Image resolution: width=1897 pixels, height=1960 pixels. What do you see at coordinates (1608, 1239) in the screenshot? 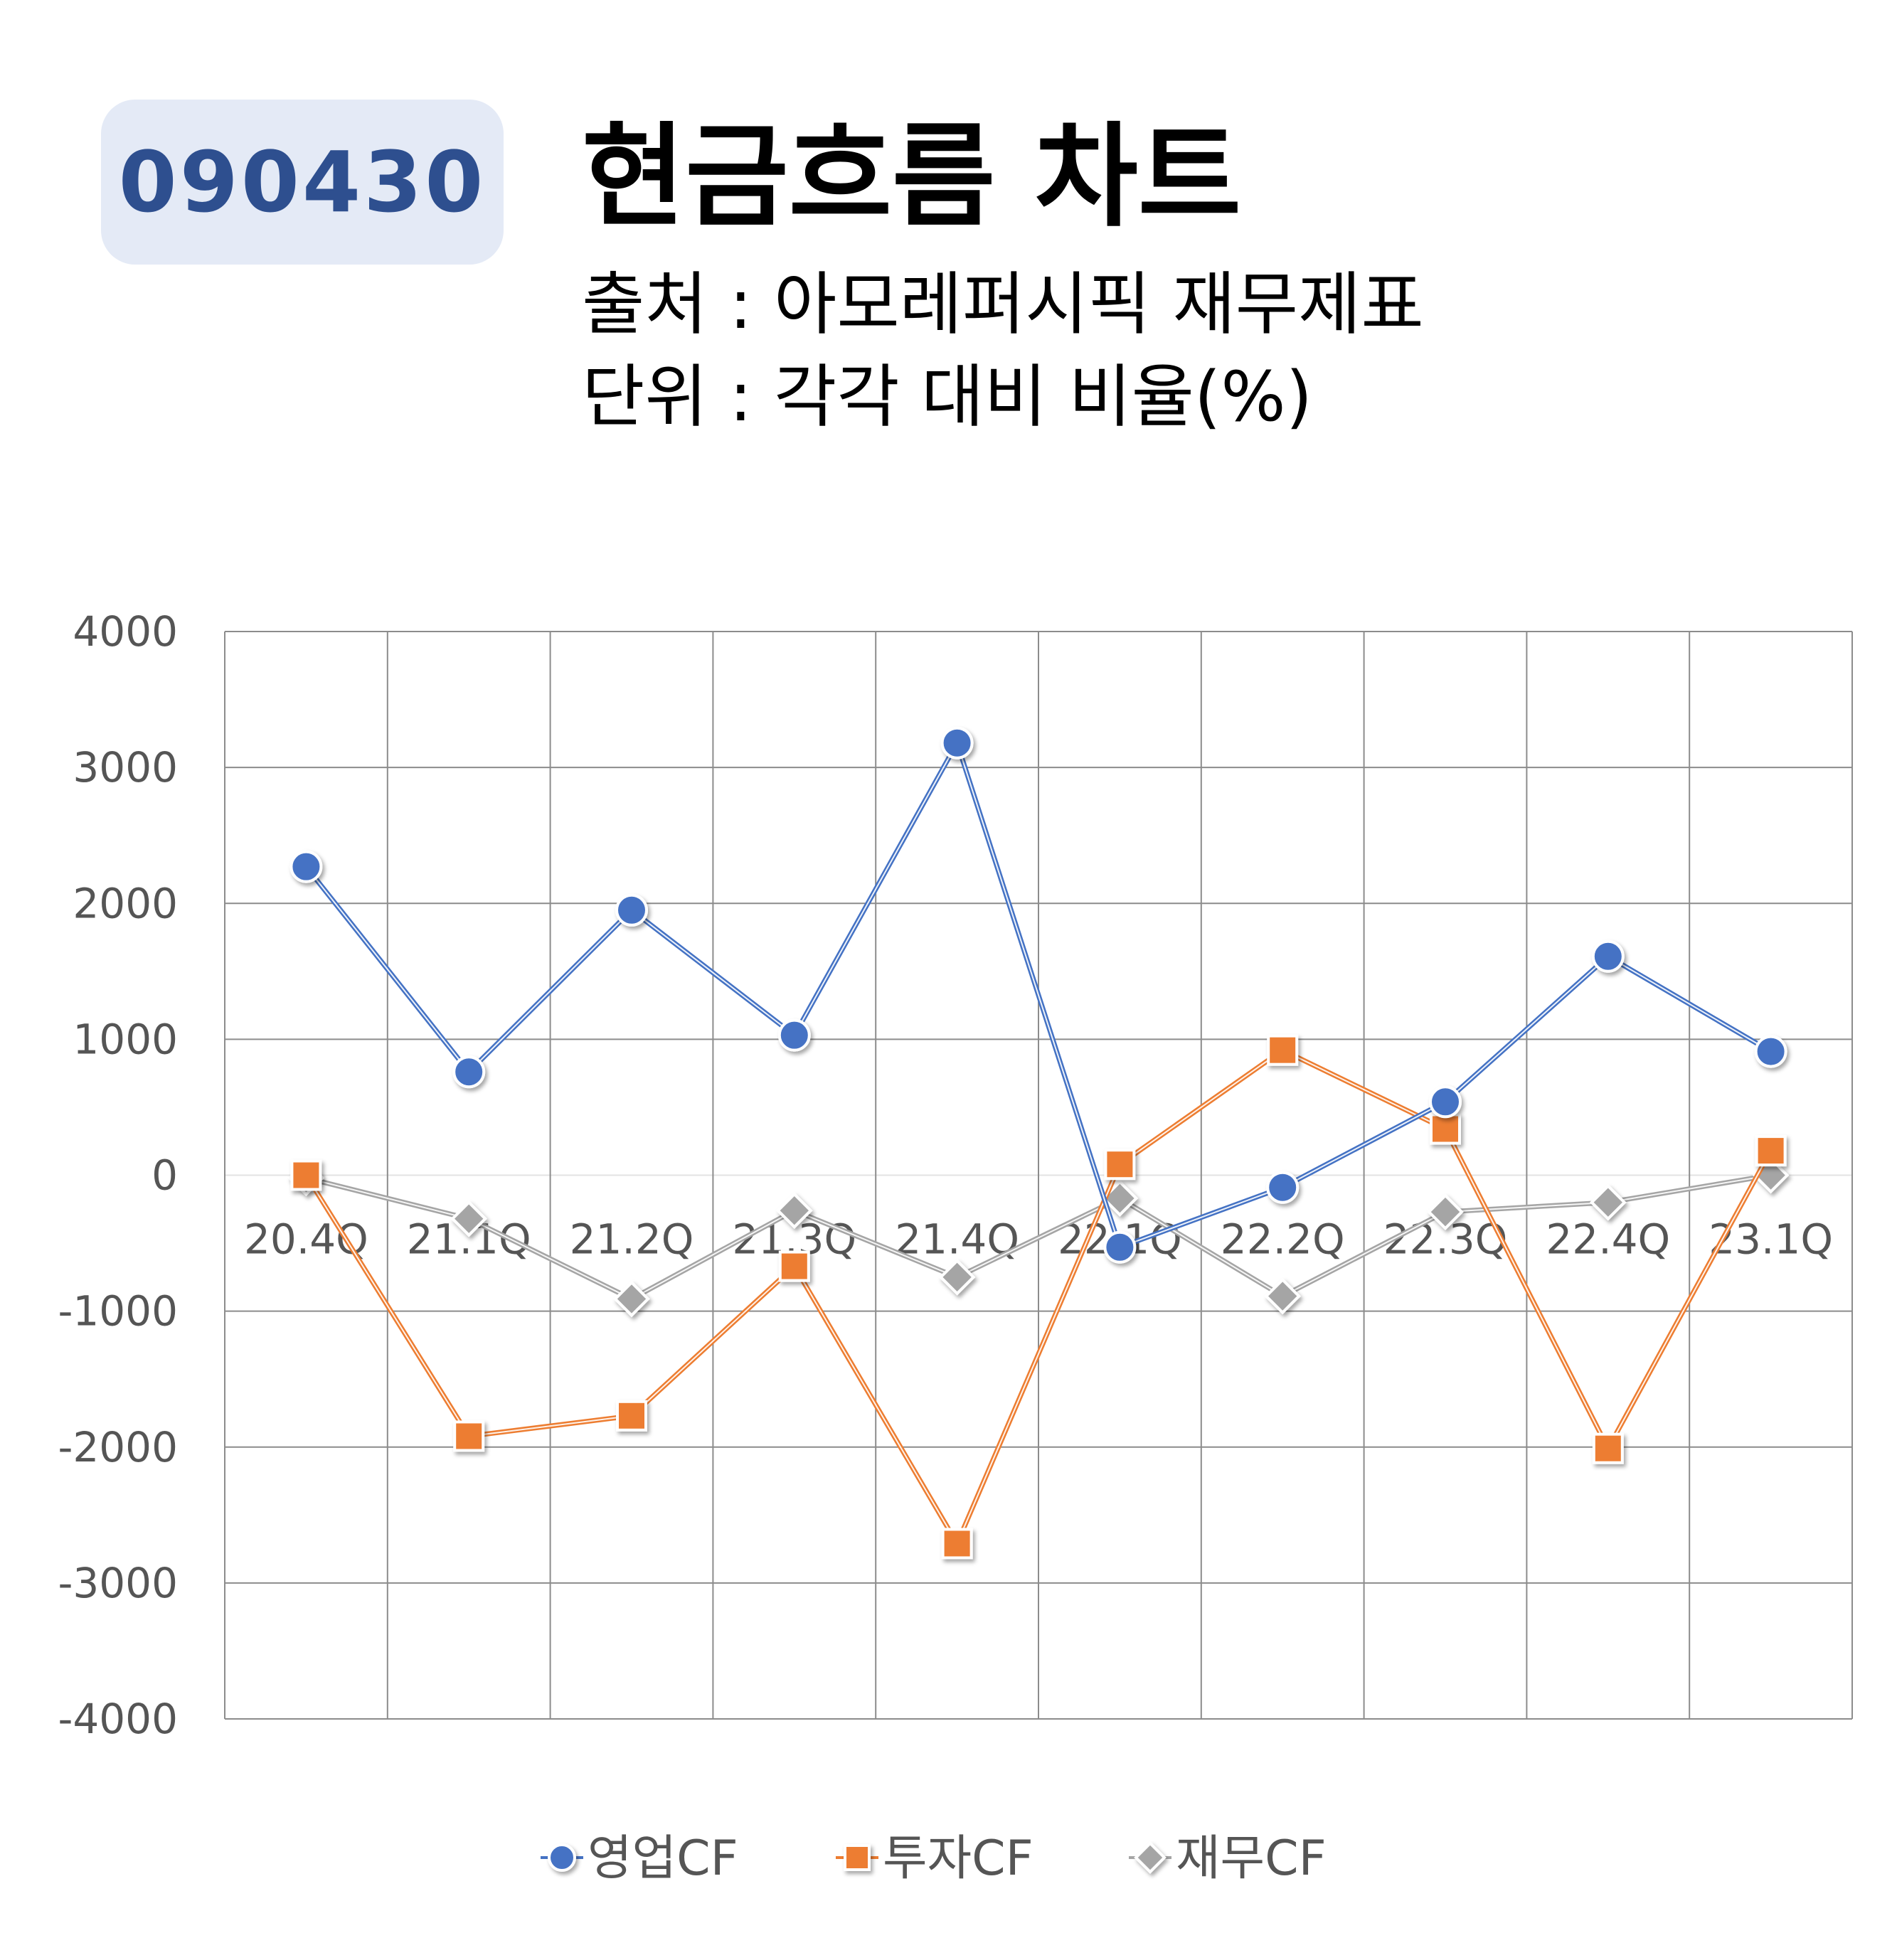
I see `x-tick-label: 22.4Q` at bounding box center [1608, 1239].